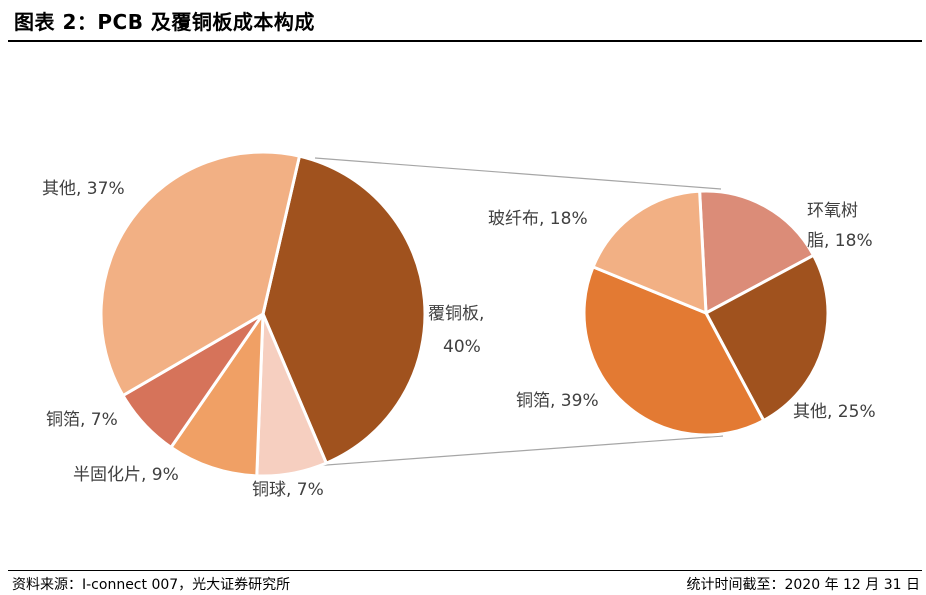 The image size is (926, 595). Describe the element at coordinates (151, 585) in the screenshot. I see `source-note: 资料来源：I-connect 007，光大证券研究所` at that location.